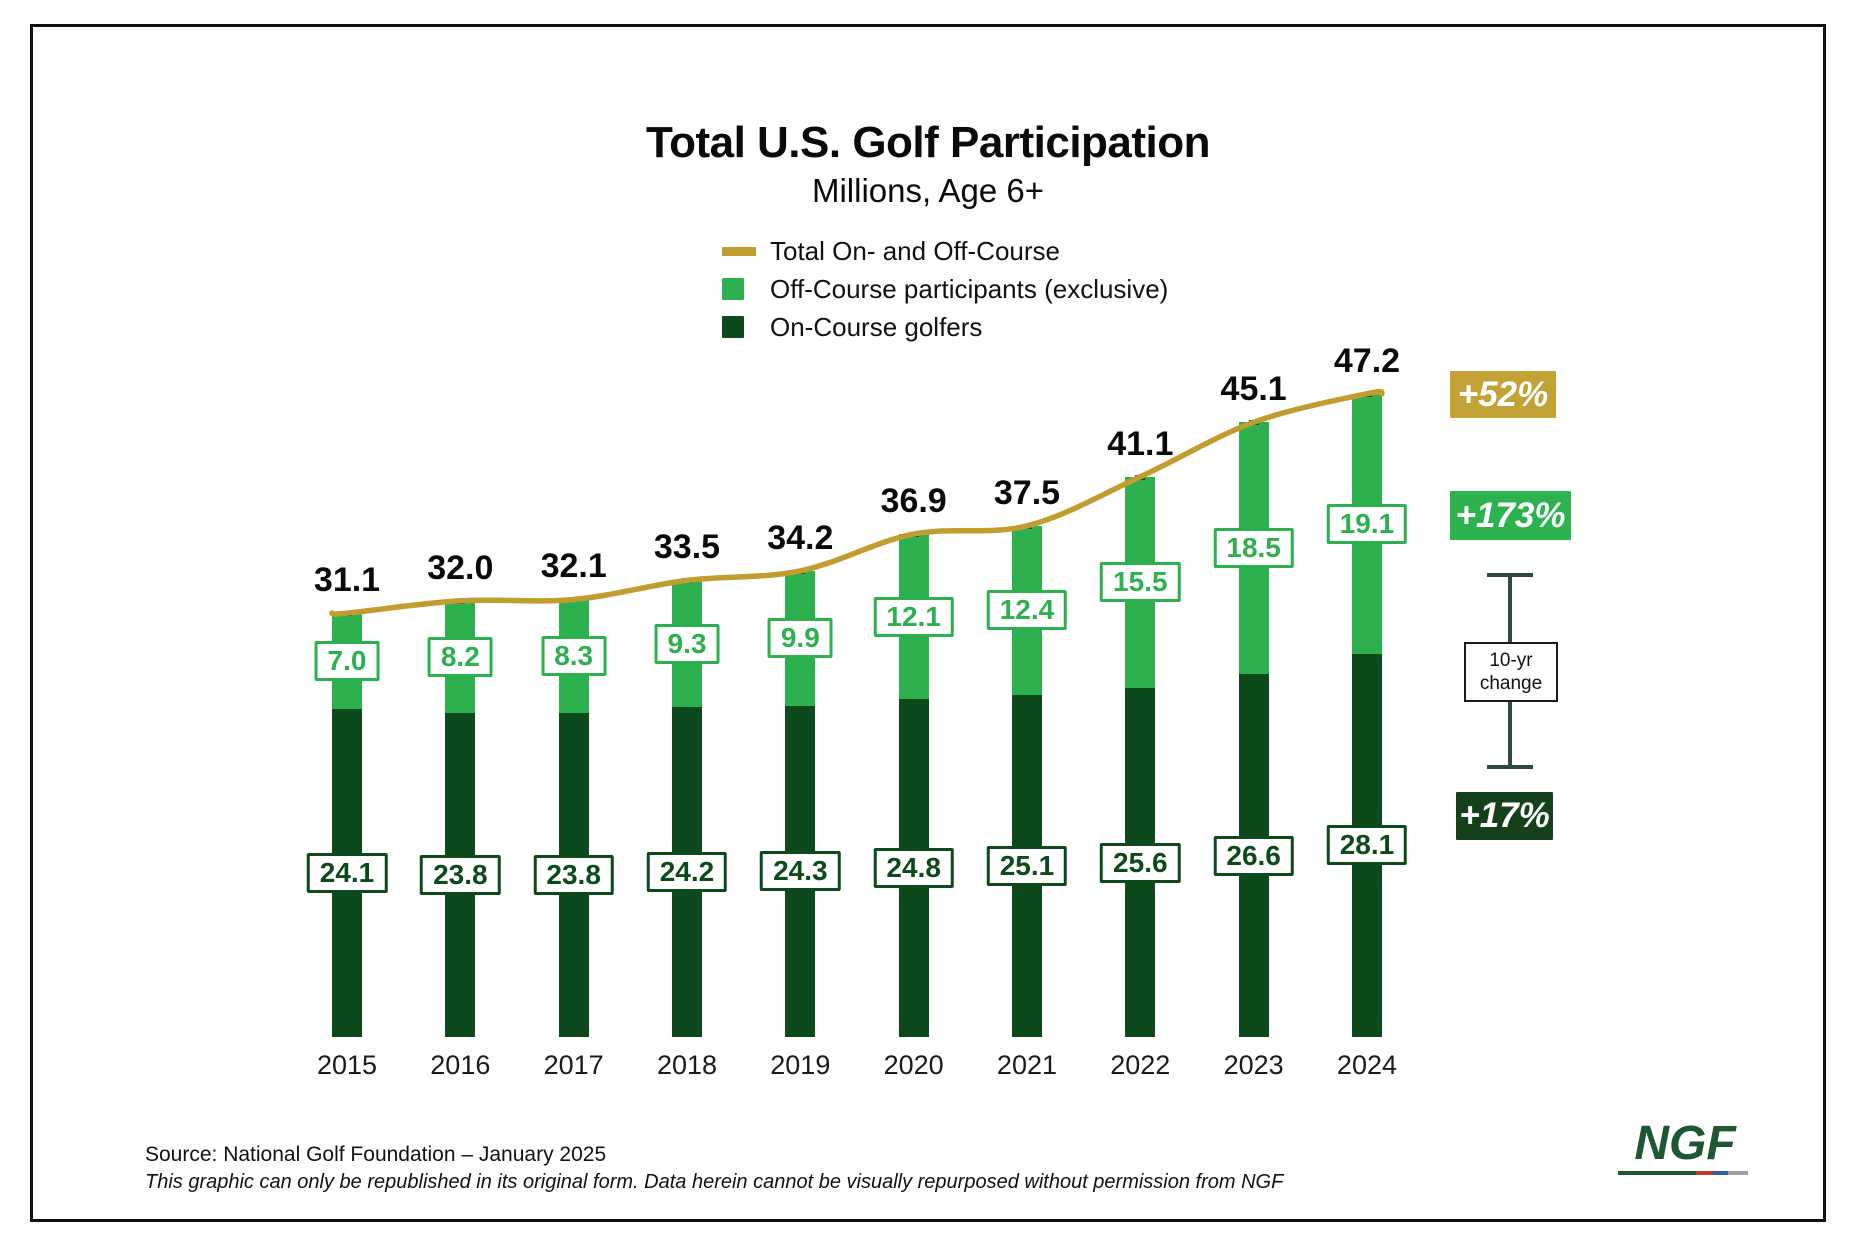 The width and height of the screenshot is (1856, 1246). I want to click on total-line-swatch-icon, so click(739, 251).